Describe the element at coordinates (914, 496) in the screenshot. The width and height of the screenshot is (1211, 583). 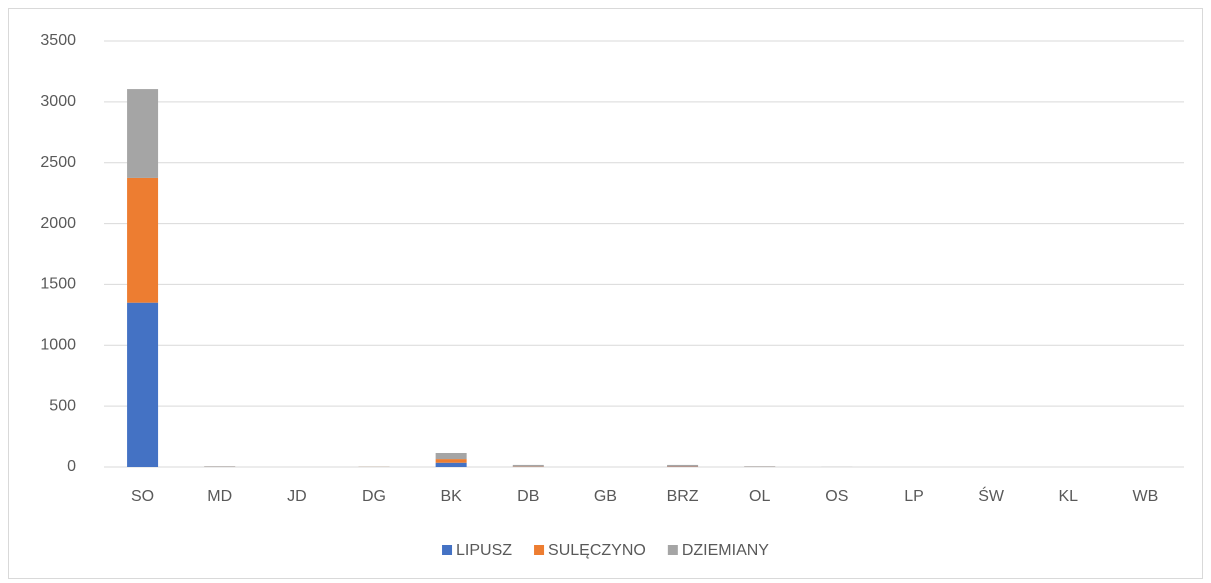
I see `x-tick-label: LP` at that location.